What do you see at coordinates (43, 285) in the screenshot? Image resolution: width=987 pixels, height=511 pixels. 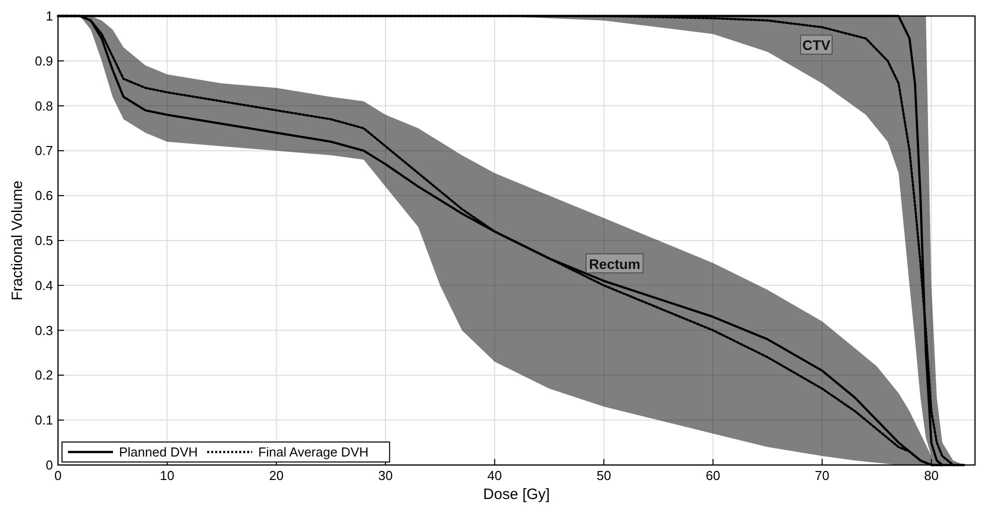 I see `y-tick-label: 0.4` at bounding box center [43, 285].